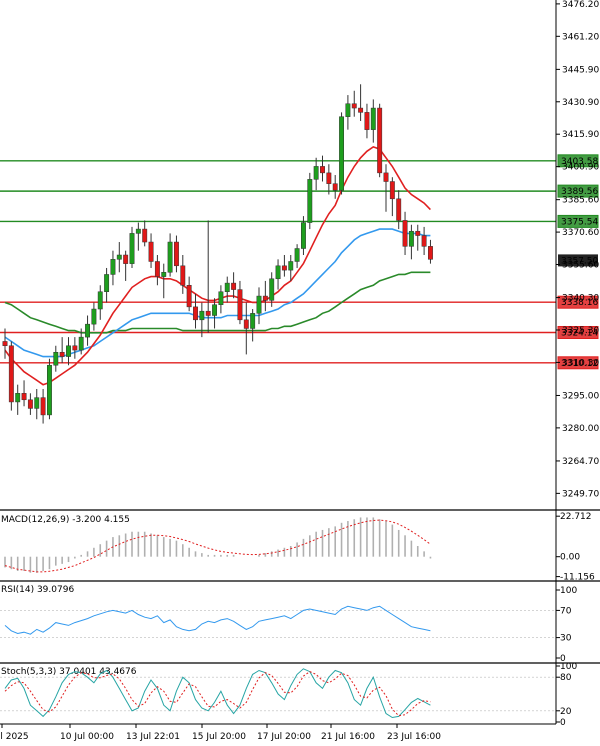 The height and width of the screenshot is (746, 600). I want to click on level-tag-label: 3324.14, so click(579, 333).